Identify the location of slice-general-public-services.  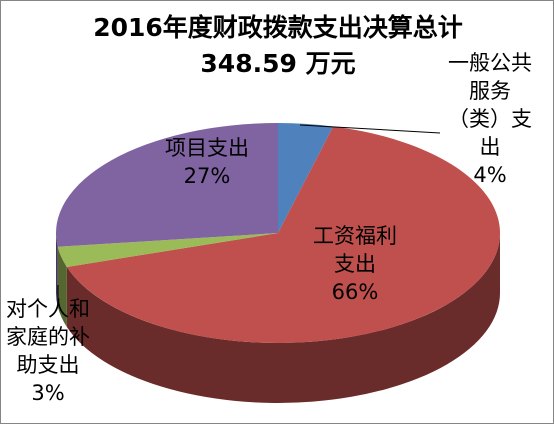
(306, 178).